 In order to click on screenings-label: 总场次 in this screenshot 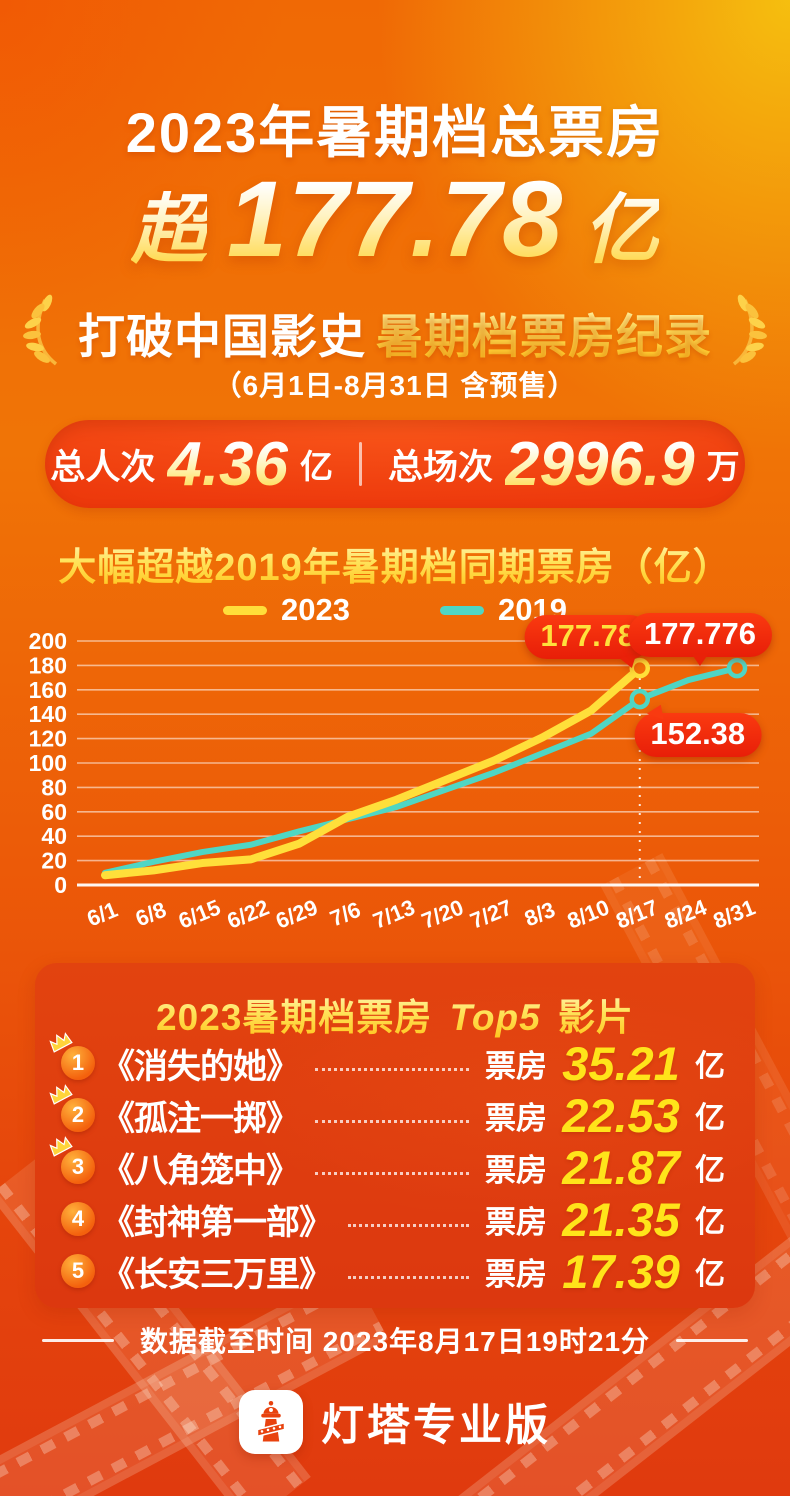, I will do `click(441, 467)`.